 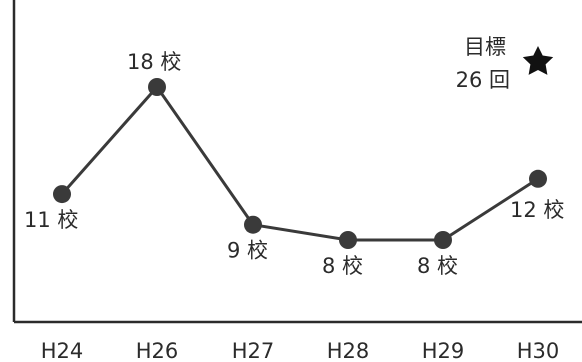 What do you see at coordinates (342, 266) in the screenshot?
I see `data-label-h28: 8 校` at bounding box center [342, 266].